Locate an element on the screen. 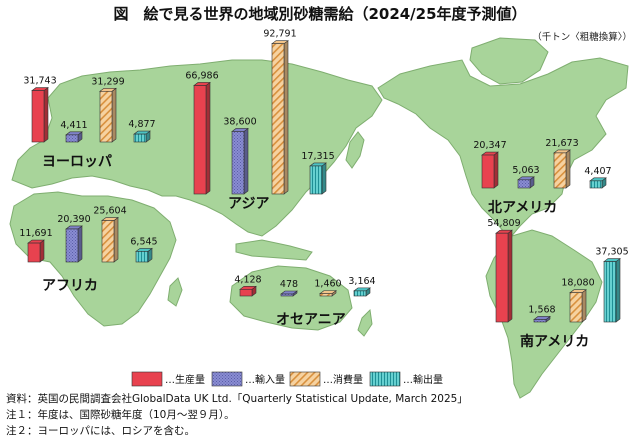  bar-europe-production is located at coordinates (40, 114).